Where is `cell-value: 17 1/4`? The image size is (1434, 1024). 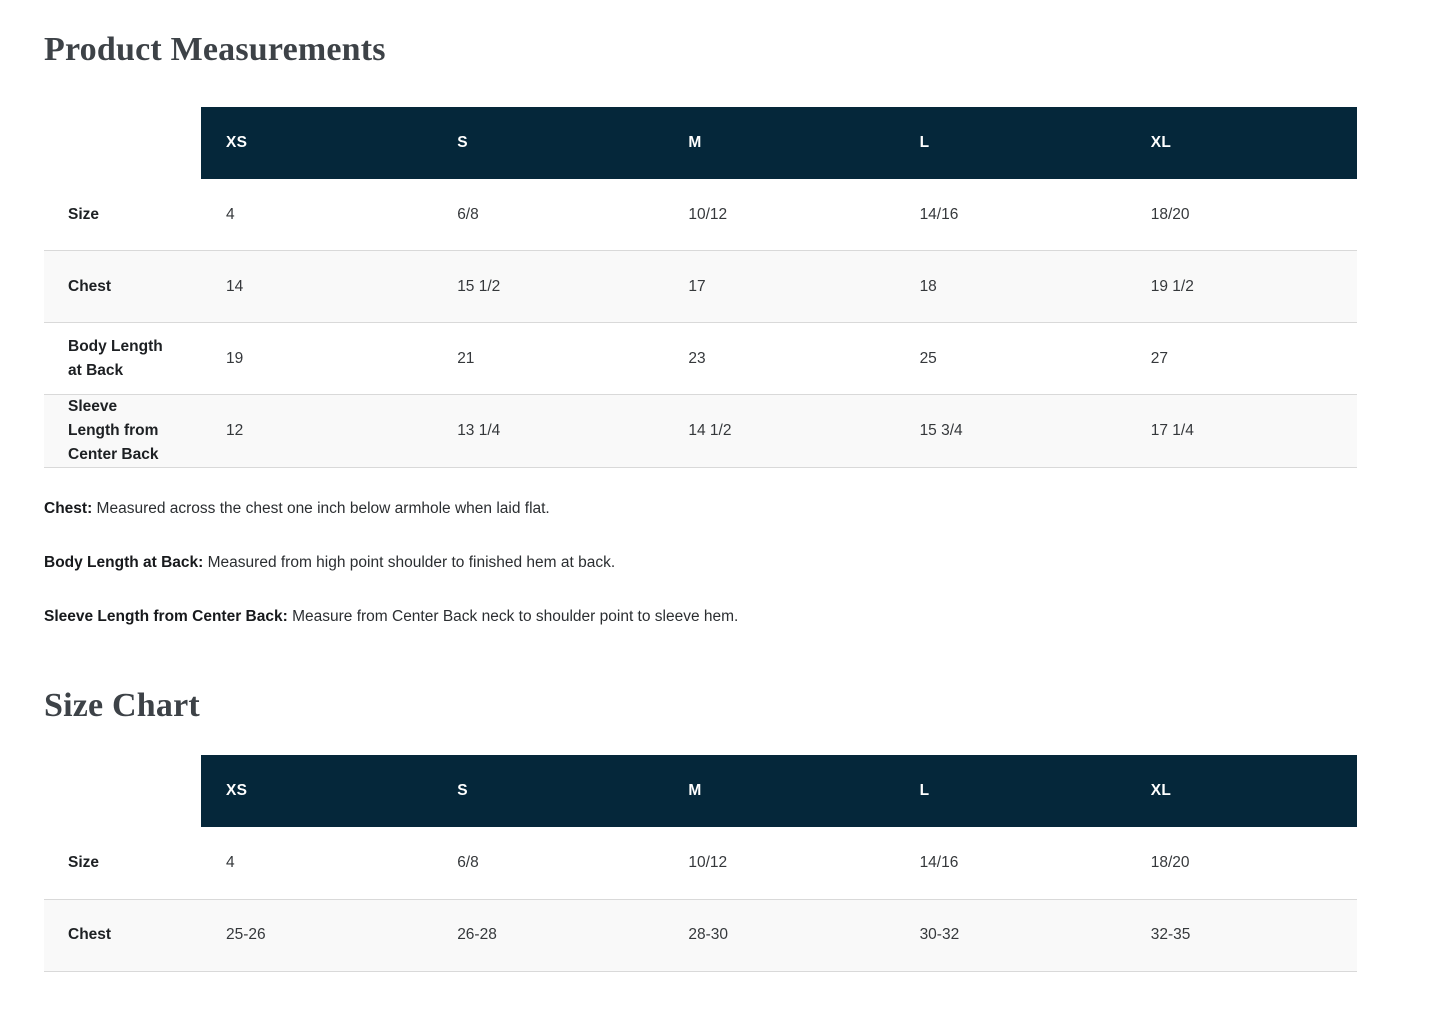 cell-value: 17 1/4 is located at coordinates (1172, 431).